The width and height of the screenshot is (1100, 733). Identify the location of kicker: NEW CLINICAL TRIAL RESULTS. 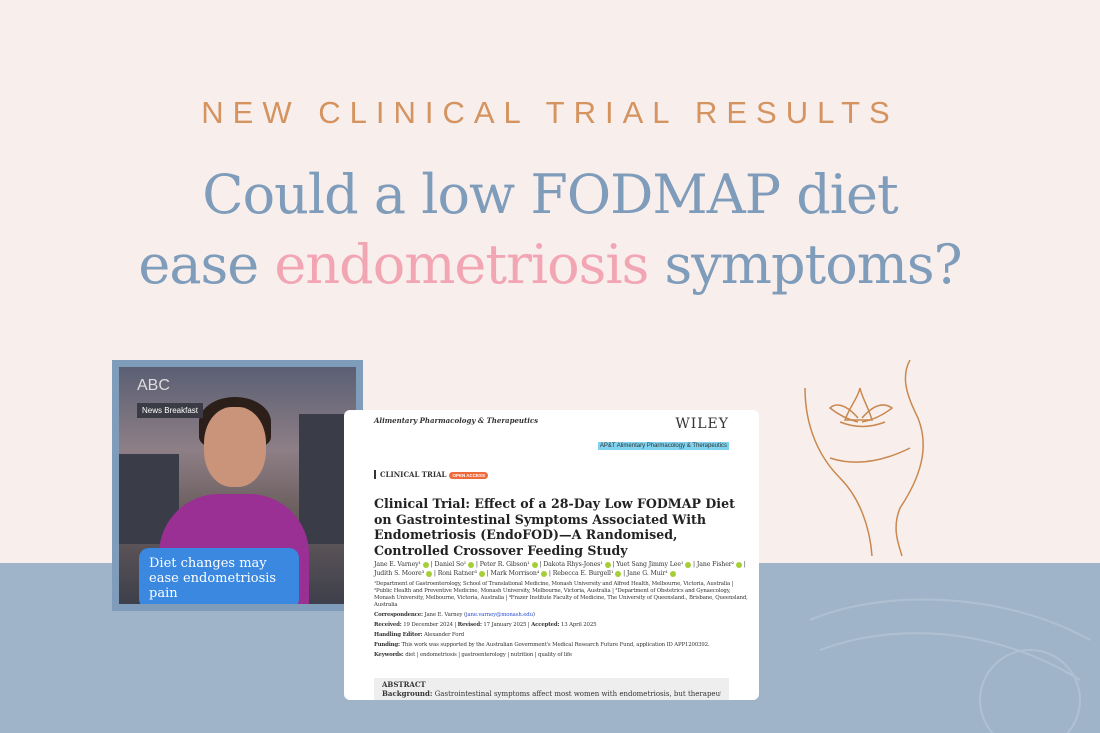
(550, 112).